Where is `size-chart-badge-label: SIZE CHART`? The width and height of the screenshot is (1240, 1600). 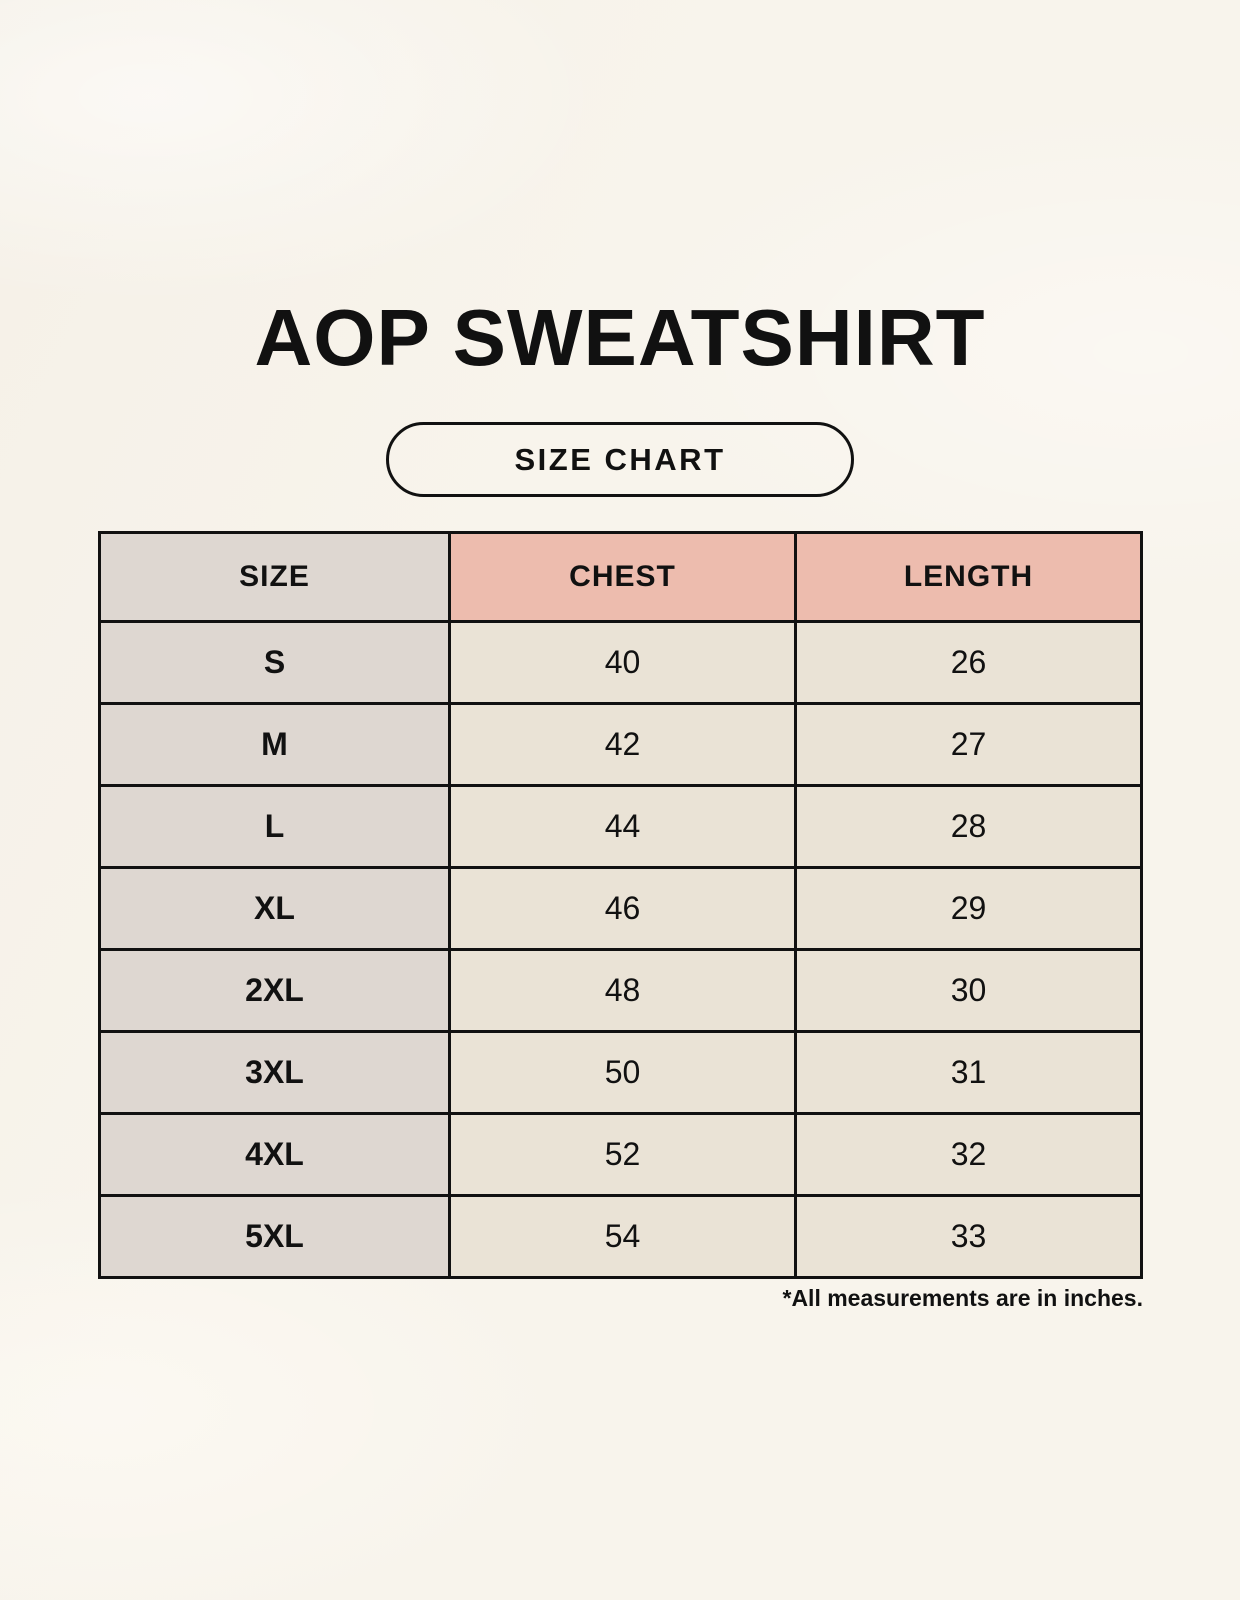
size-chart-badge-label: SIZE CHART is located at coordinates (620, 459).